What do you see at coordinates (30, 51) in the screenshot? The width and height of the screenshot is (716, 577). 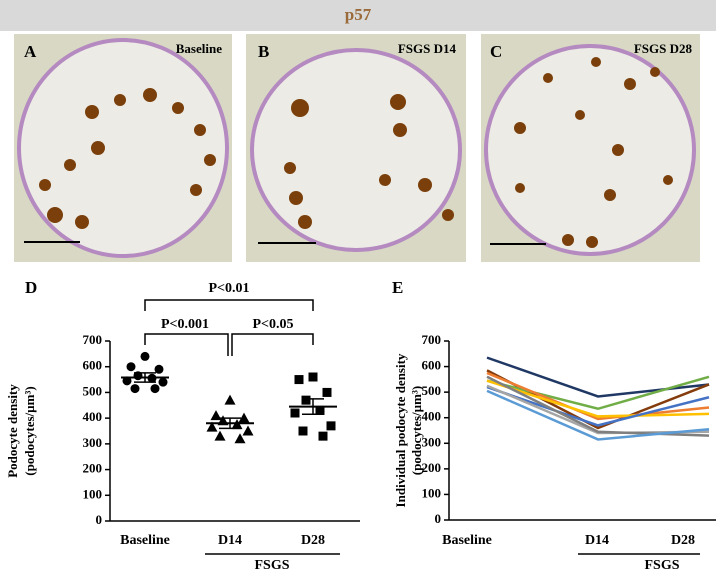 I see `panel-letter: A` at bounding box center [30, 51].